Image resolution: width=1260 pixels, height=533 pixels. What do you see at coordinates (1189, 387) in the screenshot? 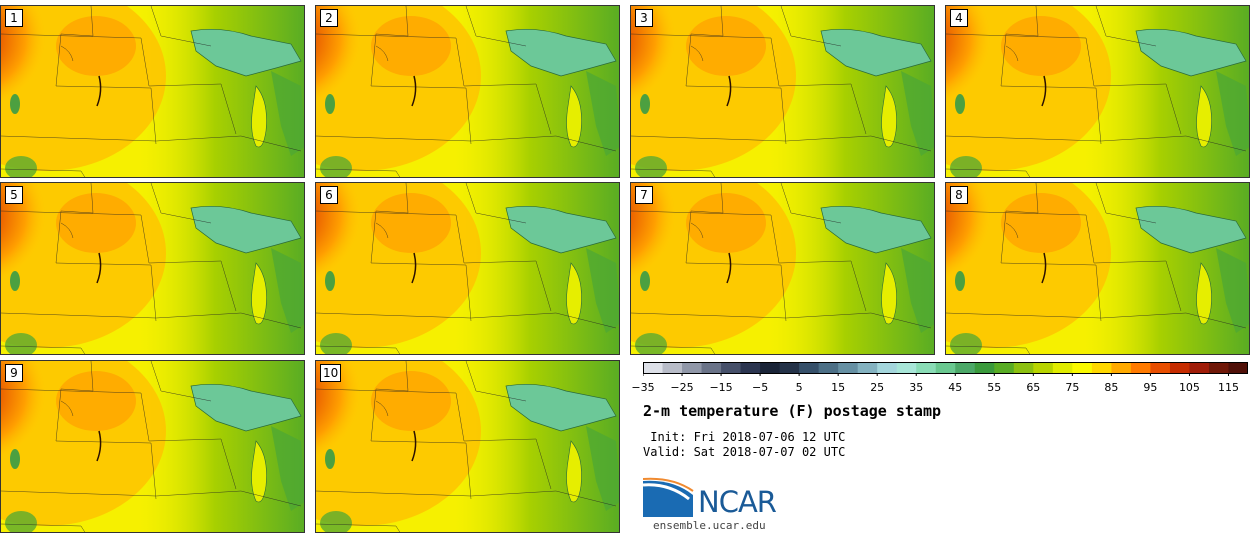
I see `colorbar-tick-label: 105` at bounding box center [1189, 387].